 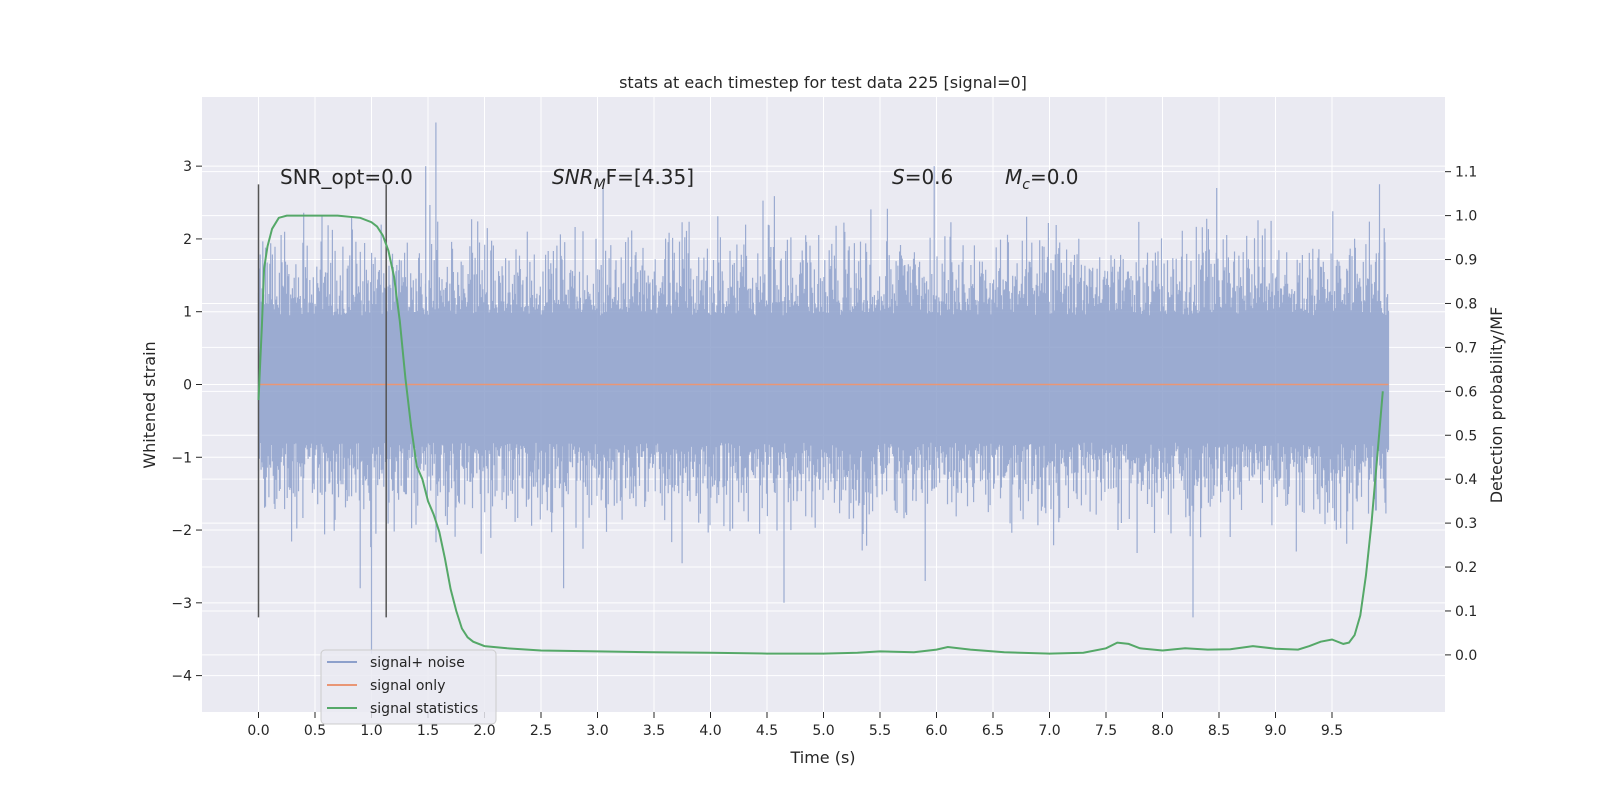 What do you see at coordinates (484, 731) in the screenshot?
I see `x-tick-label-4: 2.0` at bounding box center [484, 731].